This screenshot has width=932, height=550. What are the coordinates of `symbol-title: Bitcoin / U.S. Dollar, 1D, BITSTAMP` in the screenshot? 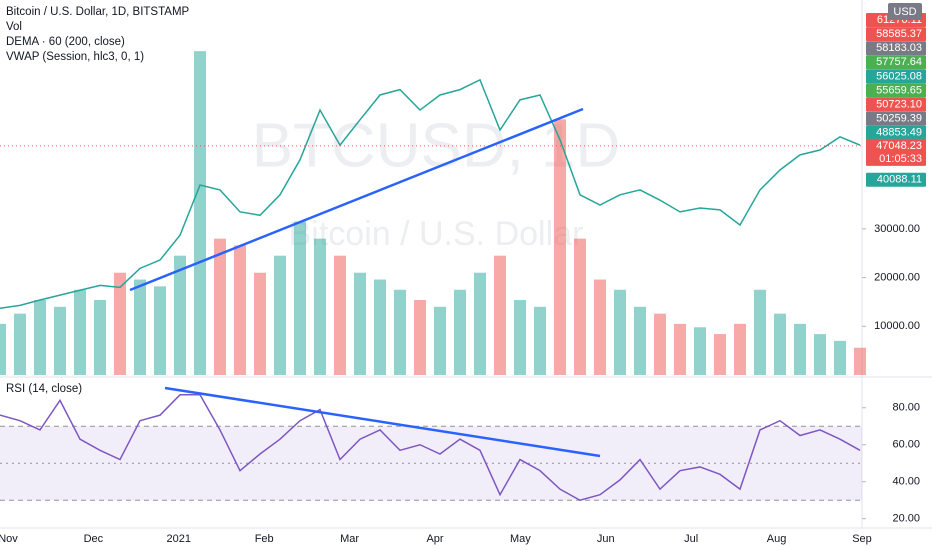 It's located at (98, 12).